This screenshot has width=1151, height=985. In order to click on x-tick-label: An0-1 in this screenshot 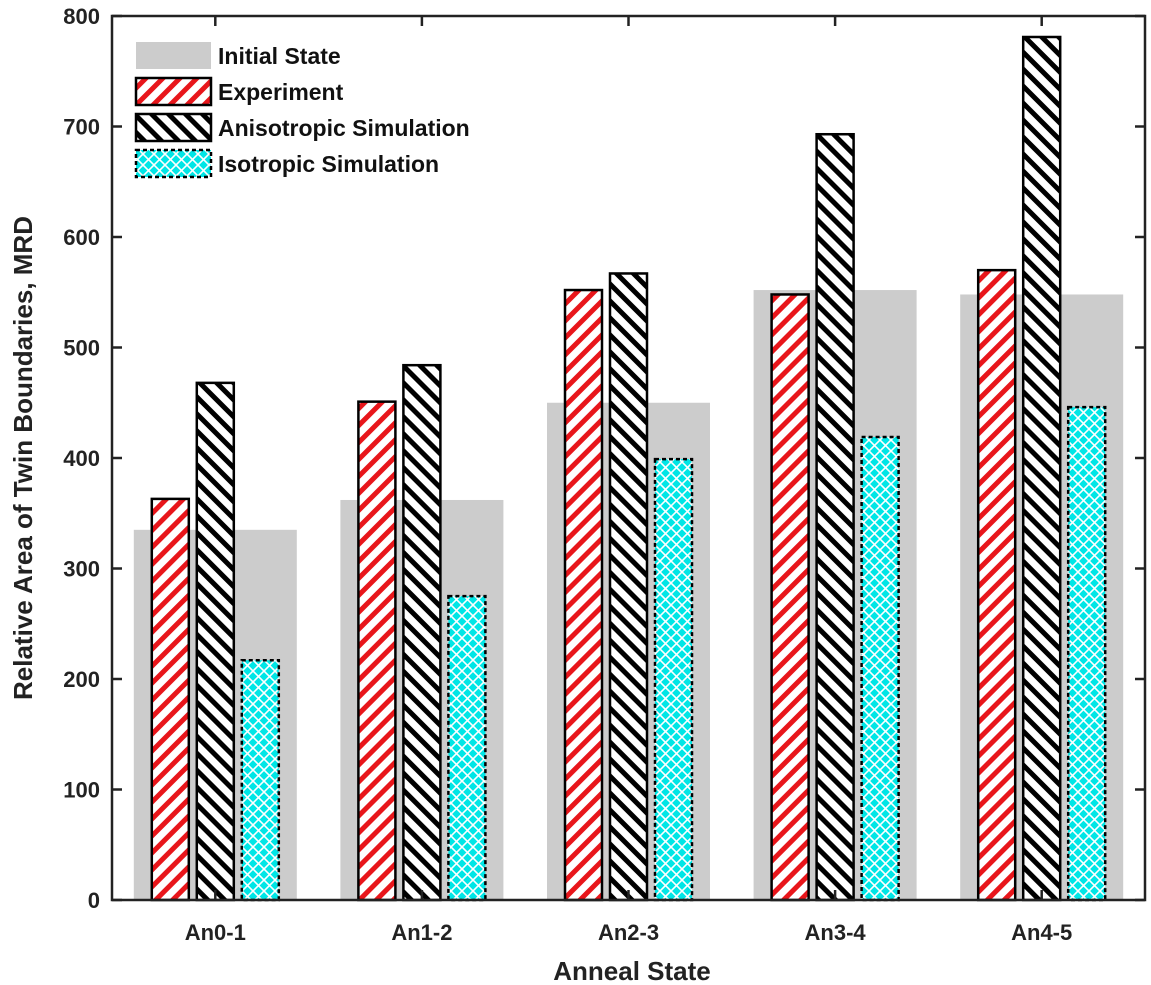, I will do `click(215, 932)`.